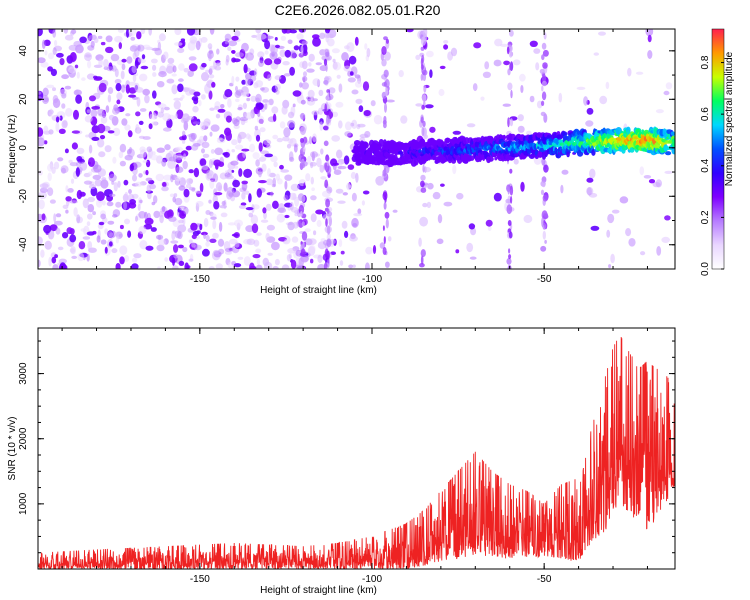  What do you see at coordinates (544, 579) in the screenshot?
I see `bottom-x-tick-label: -50` at bounding box center [544, 579].